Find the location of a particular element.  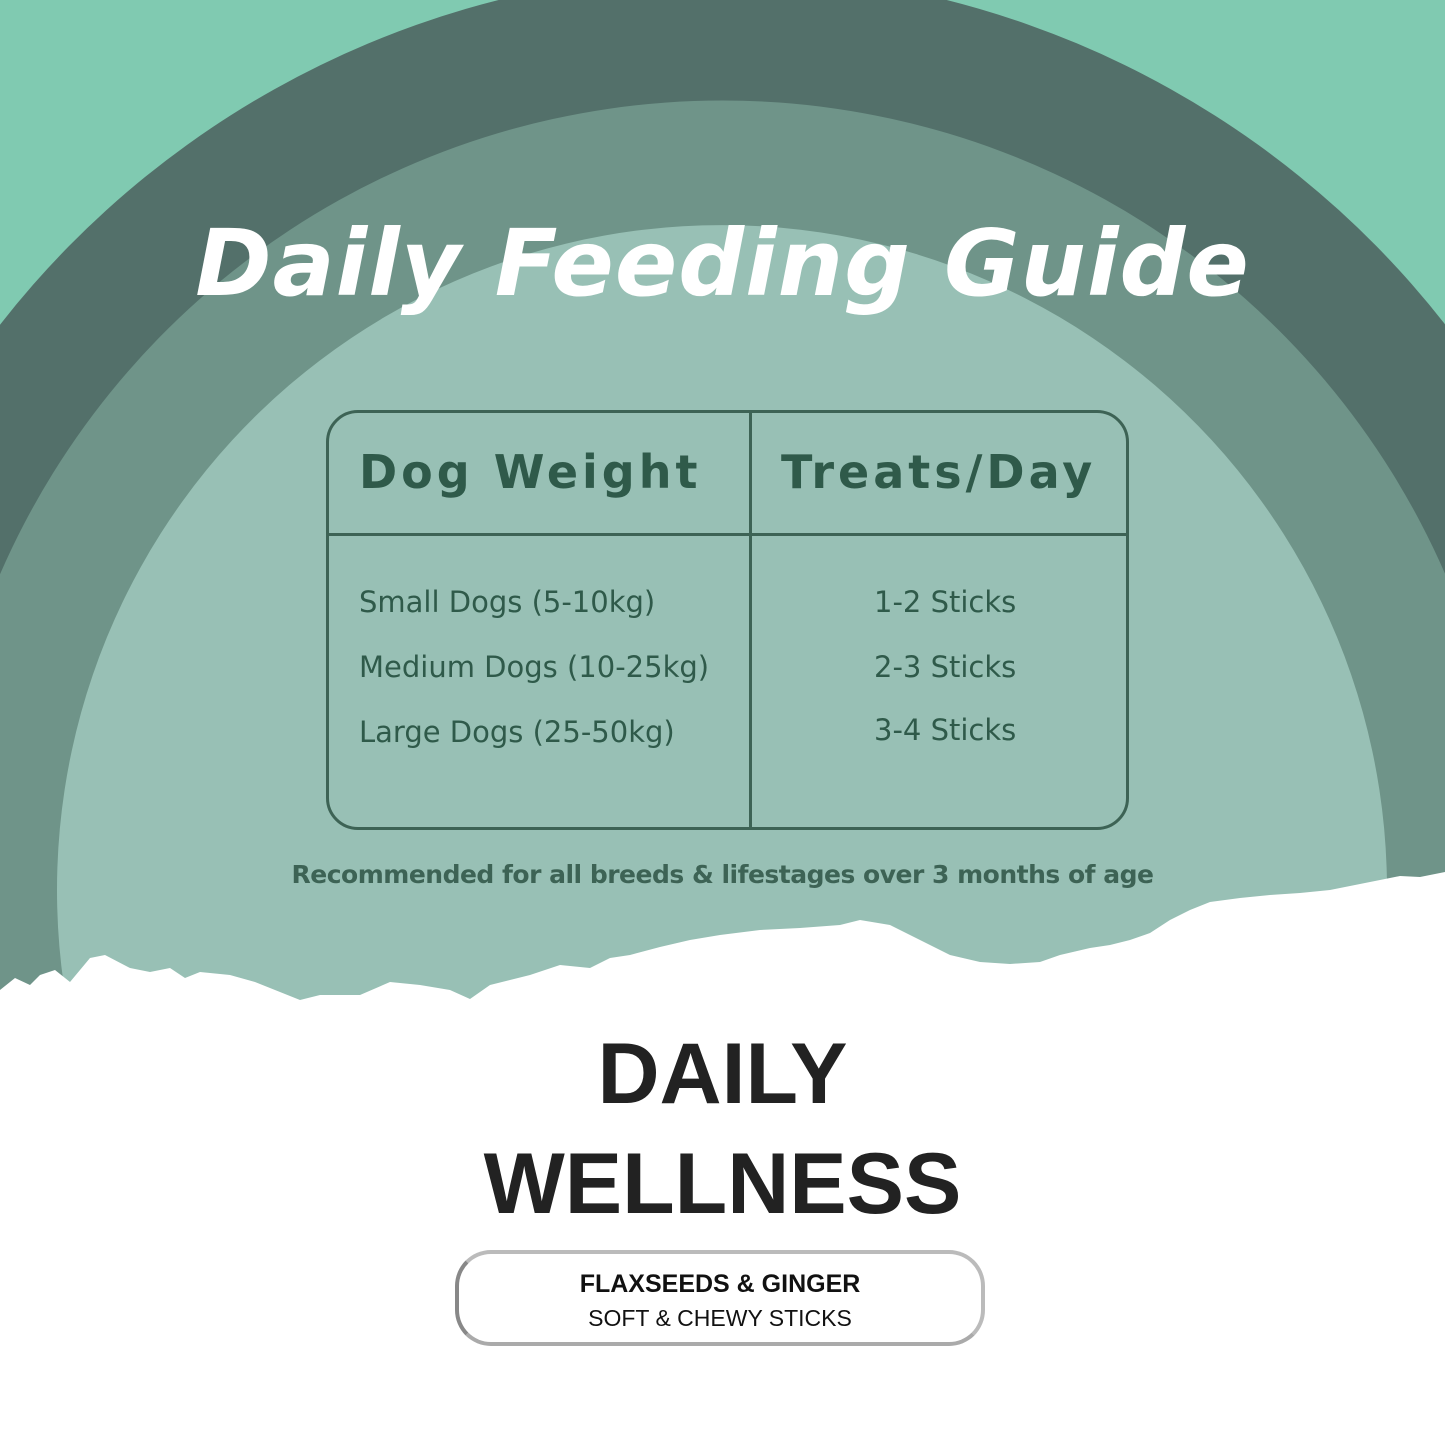

weight-cell: Large Dogs (25-50kg) is located at coordinates (517, 732).